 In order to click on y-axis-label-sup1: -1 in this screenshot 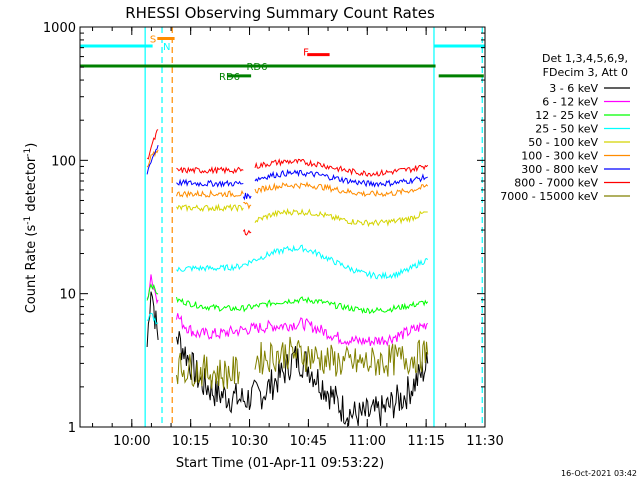, I will do `click(28, 220)`.